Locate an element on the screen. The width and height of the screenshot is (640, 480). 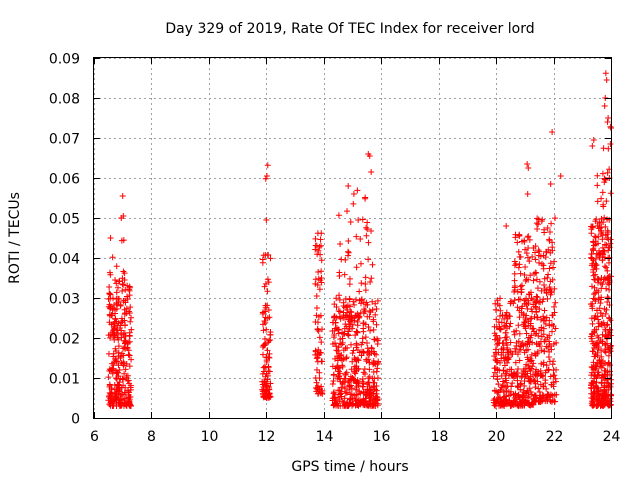
y-tick-label: 0.02 is located at coordinates (64, 340).